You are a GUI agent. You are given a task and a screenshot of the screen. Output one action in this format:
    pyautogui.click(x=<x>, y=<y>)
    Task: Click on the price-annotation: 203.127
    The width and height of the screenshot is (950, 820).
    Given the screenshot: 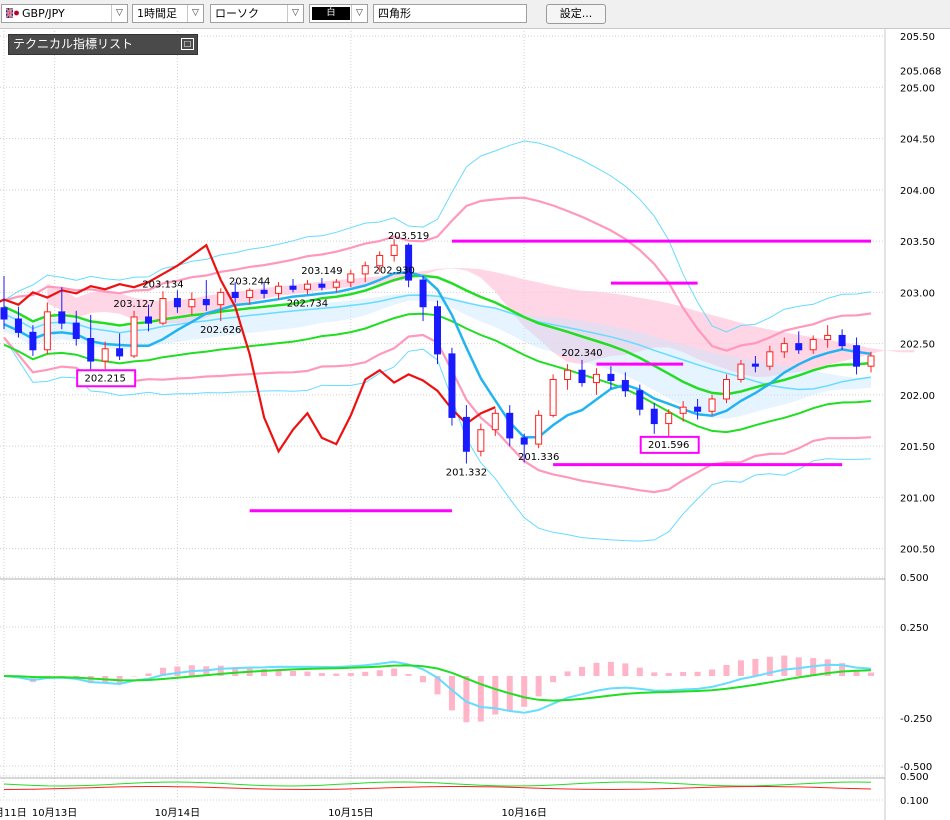 What is the action you would take?
    pyautogui.click(x=133, y=304)
    